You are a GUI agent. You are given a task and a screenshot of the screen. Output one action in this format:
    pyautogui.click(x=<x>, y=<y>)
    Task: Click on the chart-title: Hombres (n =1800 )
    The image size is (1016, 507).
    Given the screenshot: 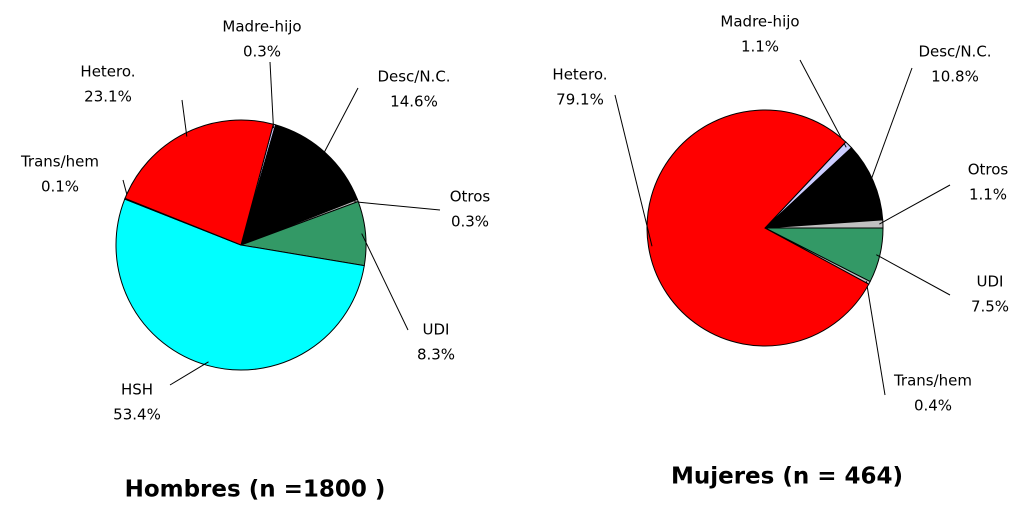 What is the action you would take?
    pyautogui.click(x=255, y=490)
    